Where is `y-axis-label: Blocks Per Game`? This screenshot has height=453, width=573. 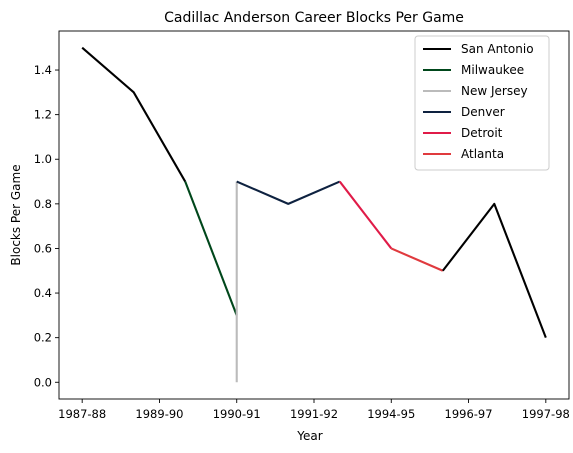 y-axis-label: Blocks Per Game is located at coordinates (16, 214).